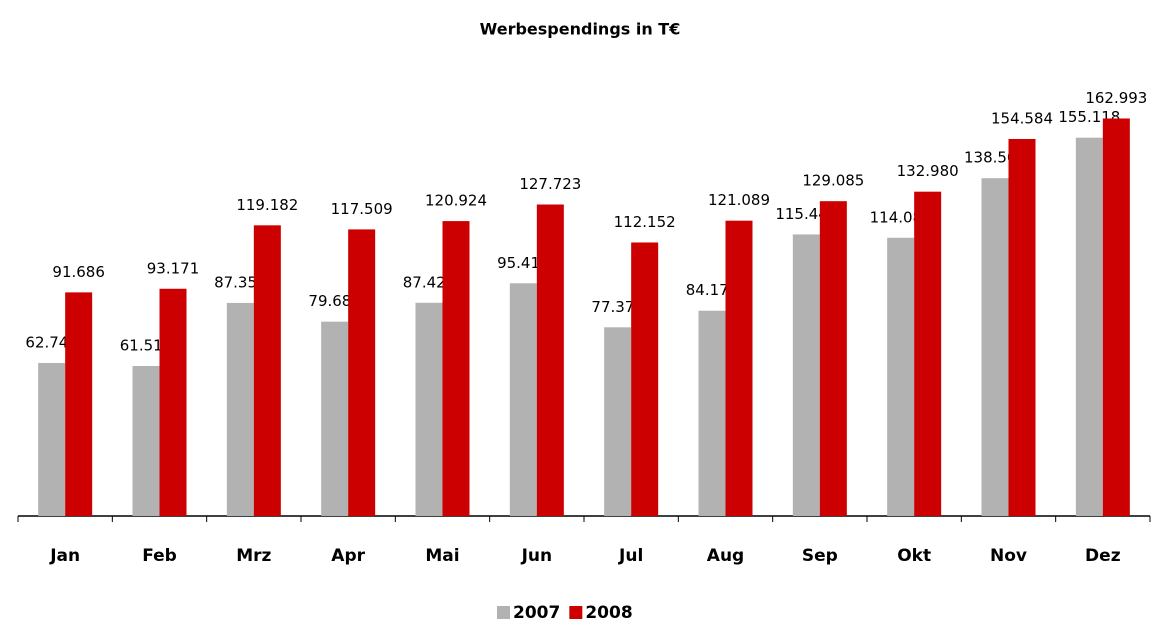  Describe the element at coordinates (51, 342) in the screenshot. I see `value-label: 62.744` at that location.